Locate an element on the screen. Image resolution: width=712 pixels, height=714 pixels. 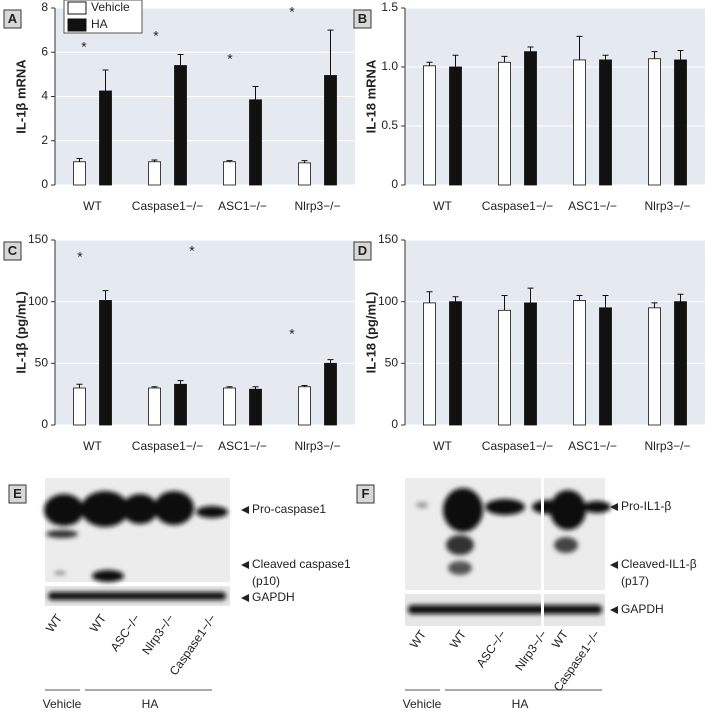
band-label: Pro-caspase1 is located at coordinates (289, 509).